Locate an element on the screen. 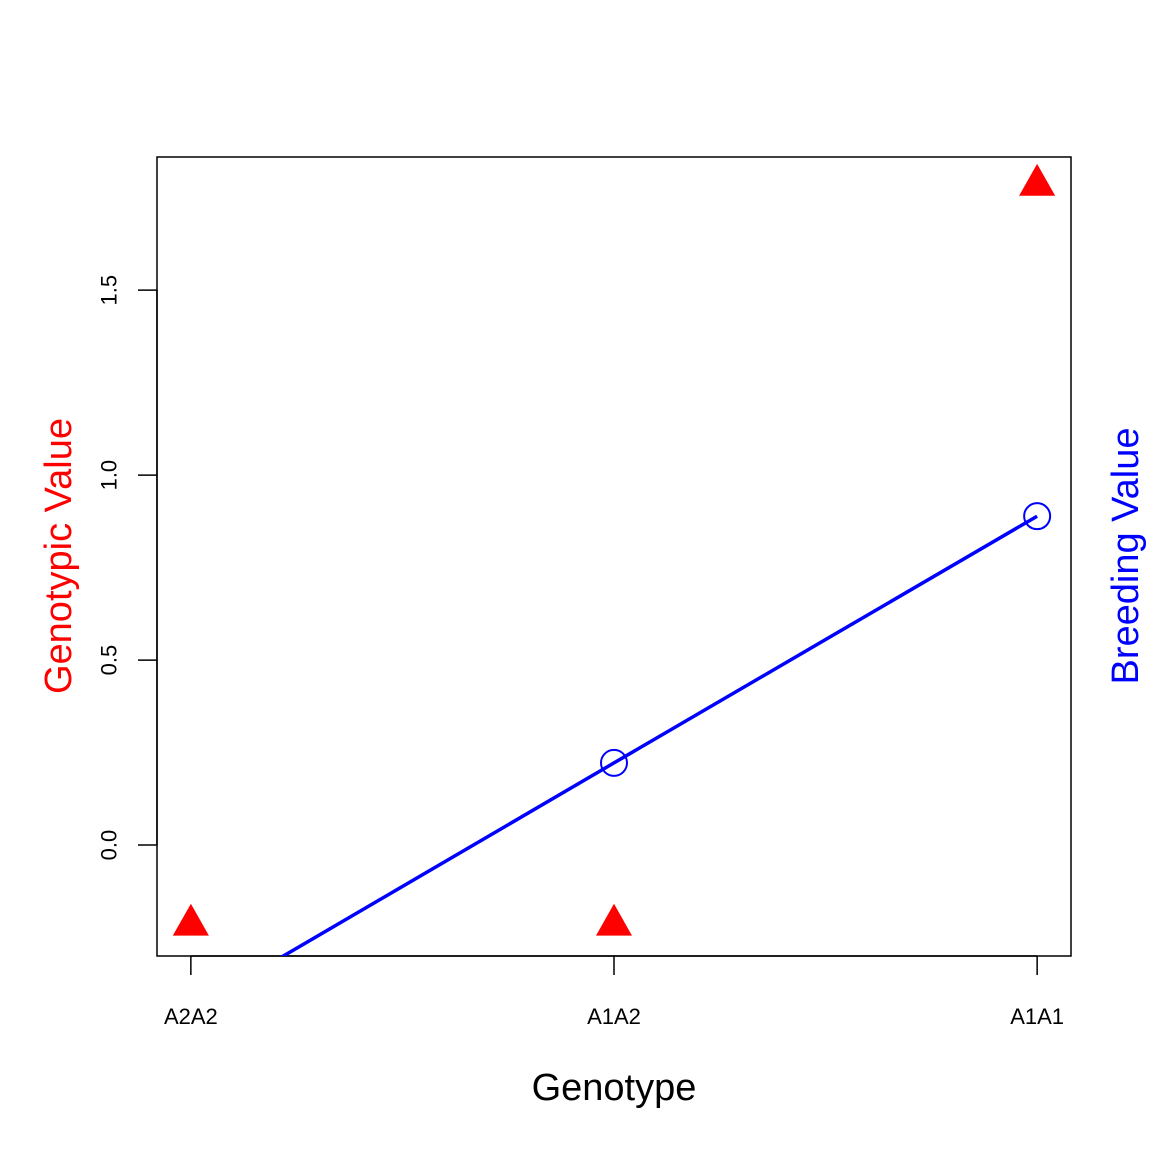 The image size is (1152, 1152). y-tick-label: 1.5 is located at coordinates (109, 290).